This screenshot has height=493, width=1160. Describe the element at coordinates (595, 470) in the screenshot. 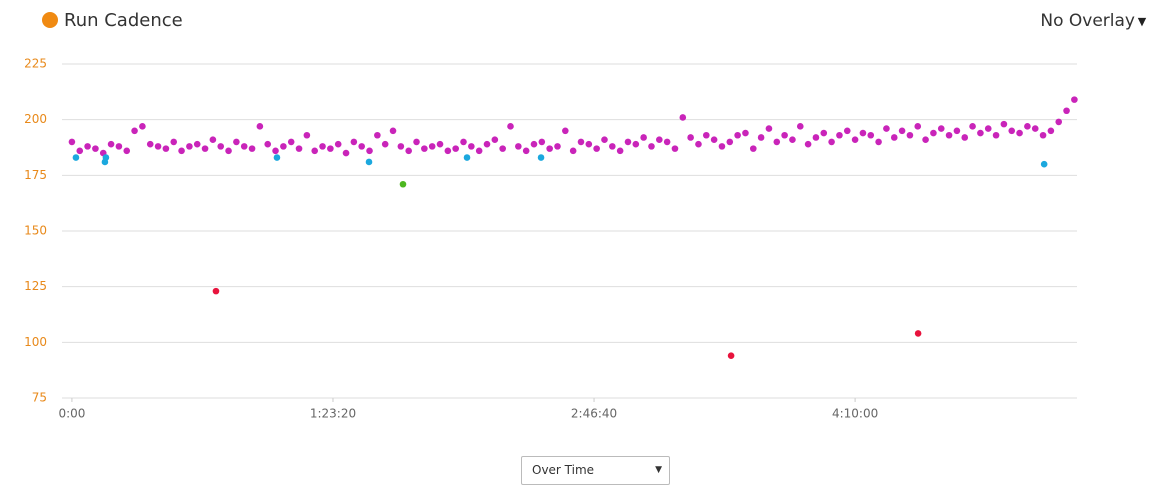

I see `view-selector: Over Time ▼` at that location.